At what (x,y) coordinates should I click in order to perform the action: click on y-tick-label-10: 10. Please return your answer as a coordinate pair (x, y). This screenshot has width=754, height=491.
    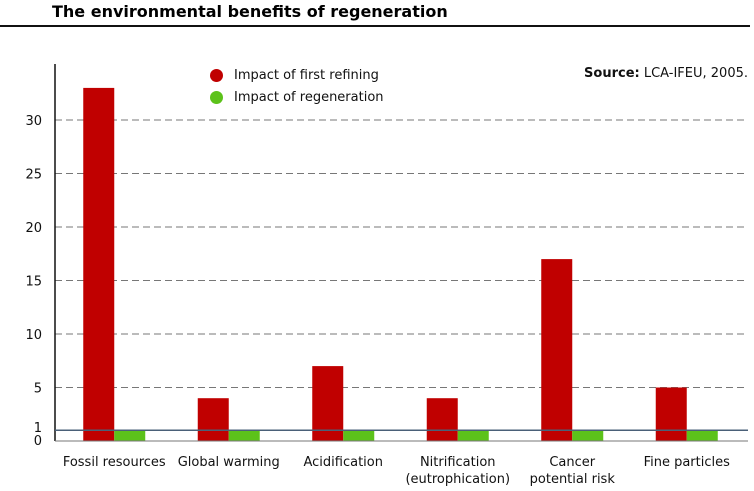
    Looking at the image, I should click on (33, 335).